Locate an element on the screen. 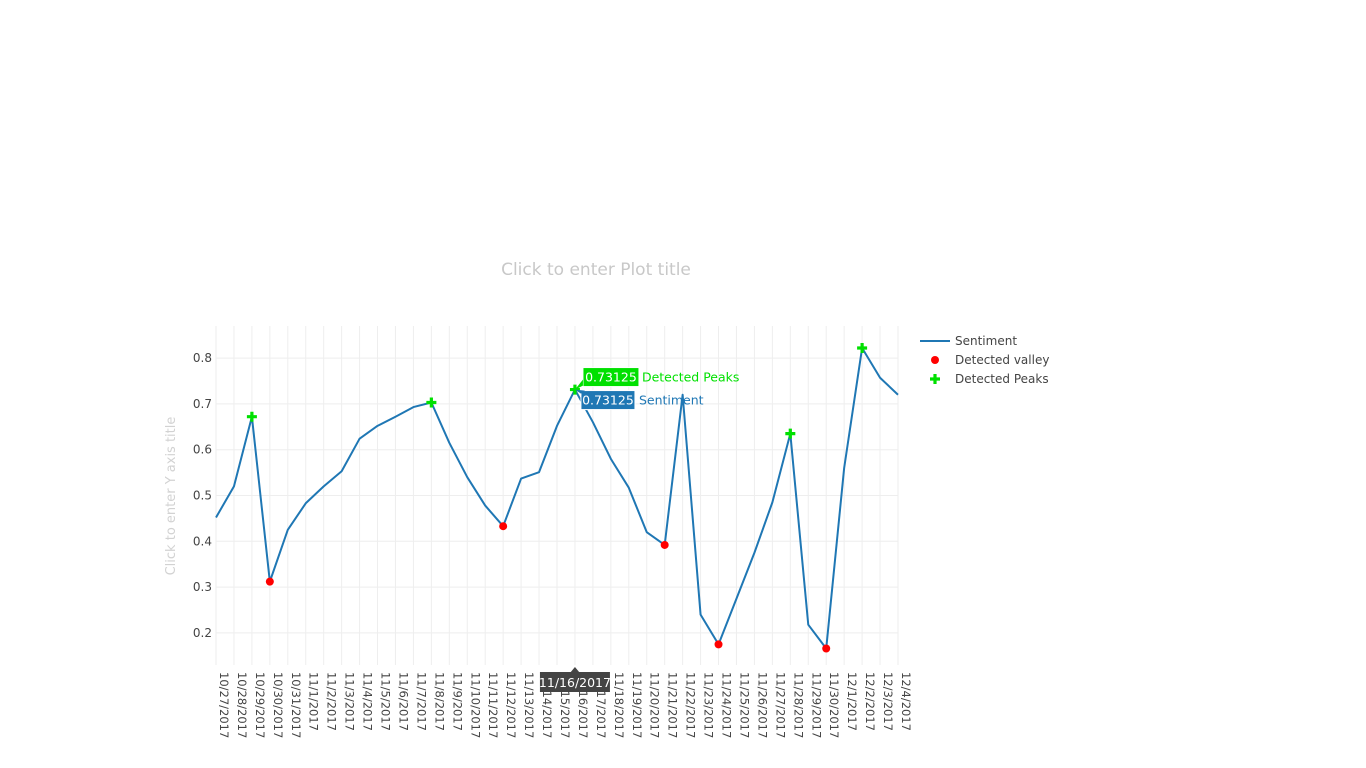  x-tick-label: 12/4/2017 is located at coordinates (906, 701).